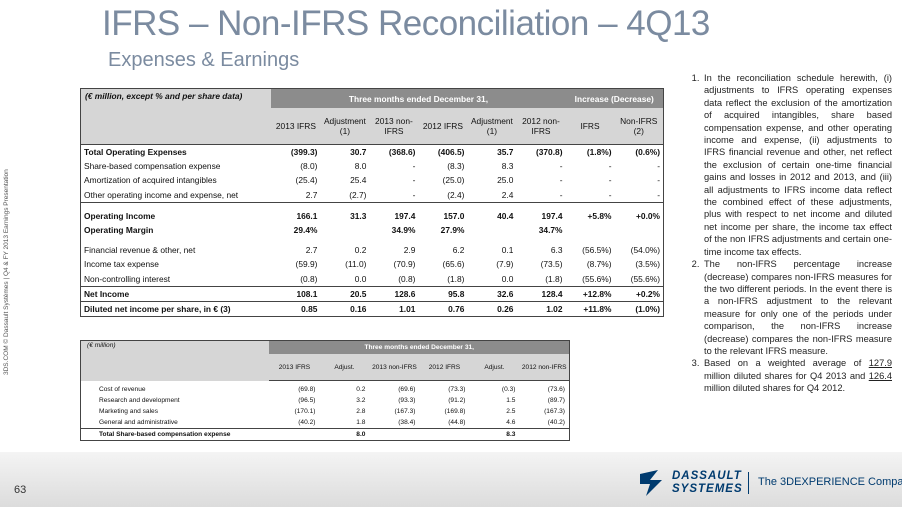  Describe the element at coordinates (639, 293) in the screenshot. I see `cell: +0.2%` at that location.